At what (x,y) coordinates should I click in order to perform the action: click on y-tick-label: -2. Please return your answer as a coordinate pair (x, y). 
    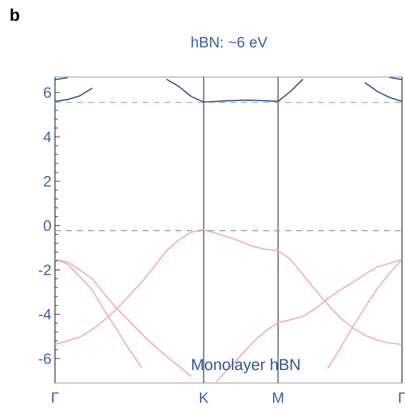
    Looking at the image, I should click on (44, 270).